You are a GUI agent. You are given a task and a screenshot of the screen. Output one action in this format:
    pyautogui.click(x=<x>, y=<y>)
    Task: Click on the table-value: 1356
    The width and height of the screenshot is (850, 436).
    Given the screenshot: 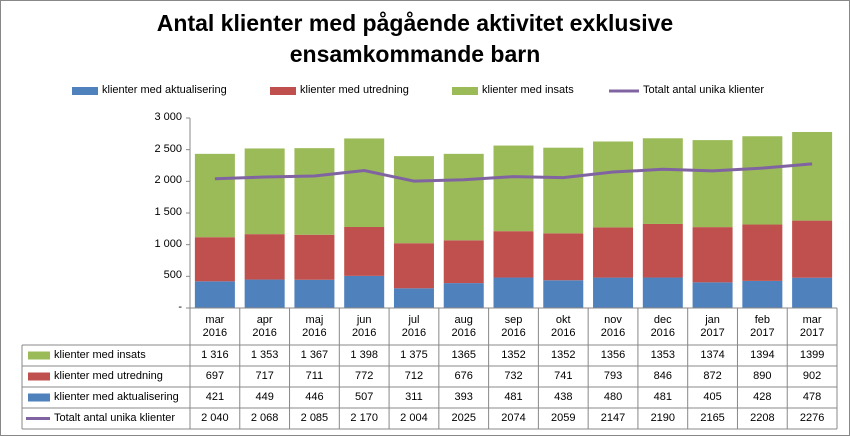 What is the action you would take?
    pyautogui.click(x=613, y=354)
    